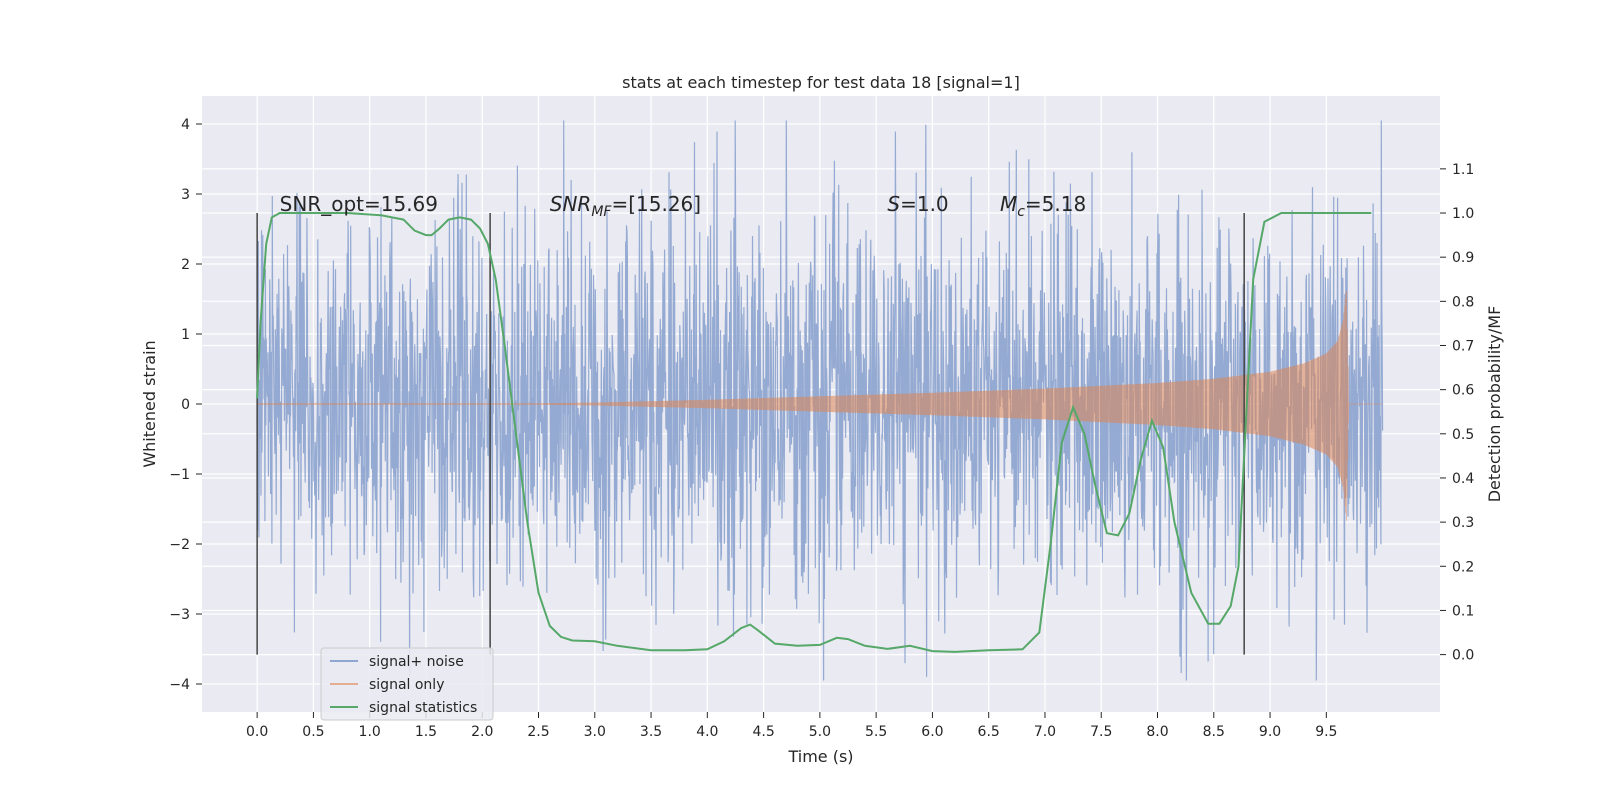  Describe the element at coordinates (1326, 732) in the screenshot. I see `x-tick-label-19: 9.5` at that location.